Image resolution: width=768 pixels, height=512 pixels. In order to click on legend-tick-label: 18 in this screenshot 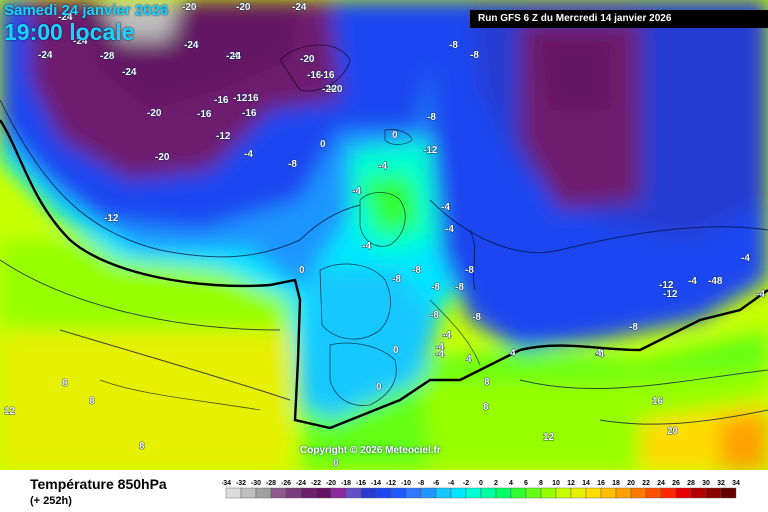, I will do `click(616, 483)`.